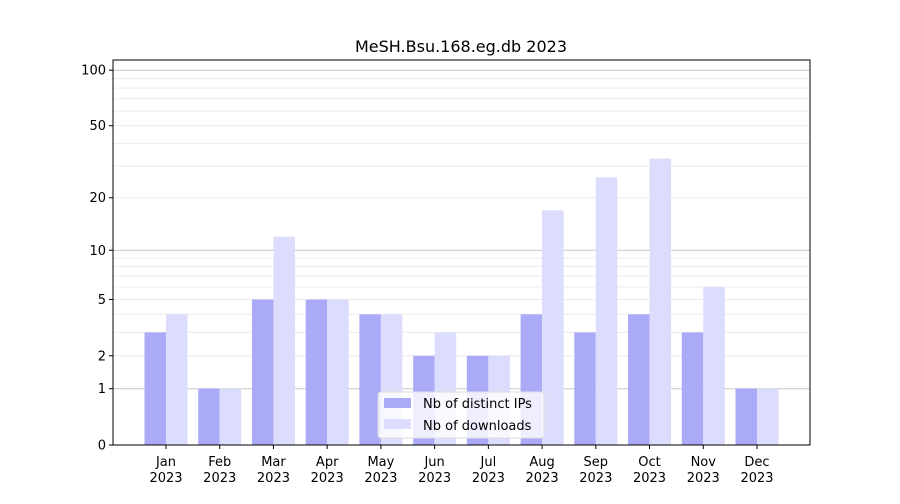 The height and width of the screenshot is (504, 900). What do you see at coordinates (97, 126) in the screenshot?
I see `y-tick-label: 50` at bounding box center [97, 126].